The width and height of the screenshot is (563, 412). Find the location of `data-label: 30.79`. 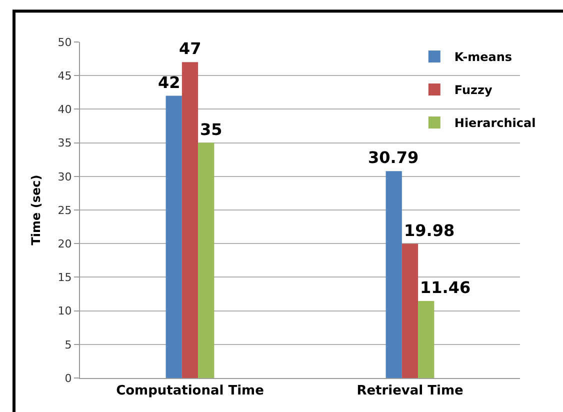

data-label: 30.79 is located at coordinates (393, 157).